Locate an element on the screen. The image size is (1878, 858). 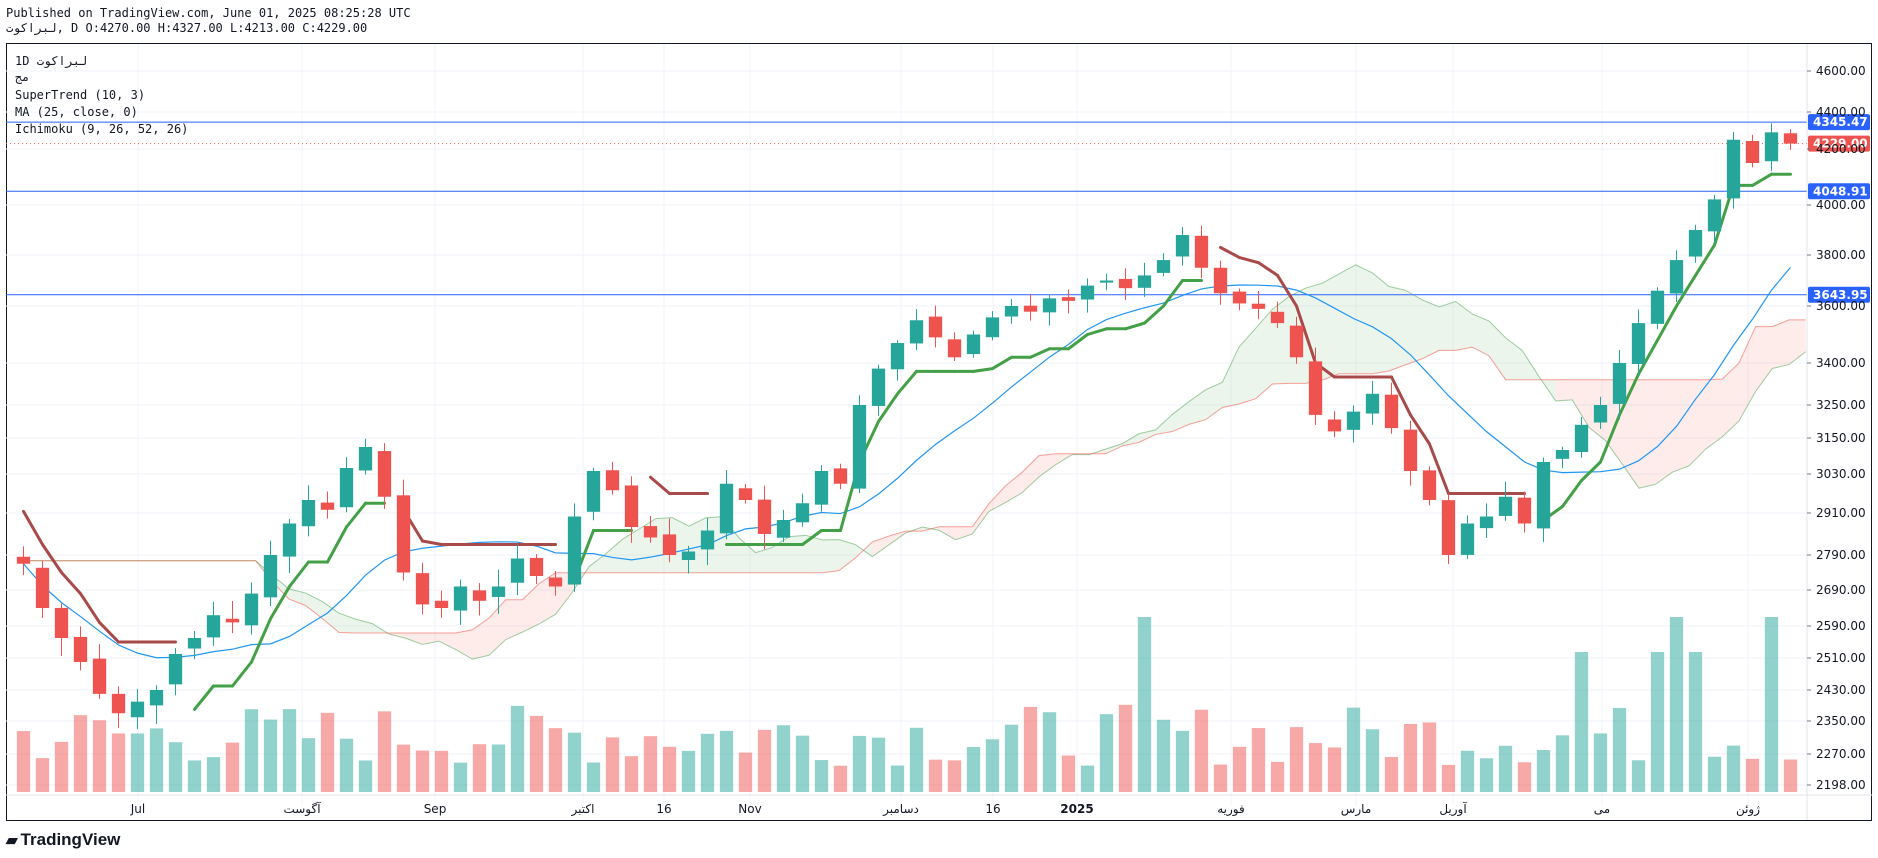
tradingview-logo: ▰ TradingView is located at coordinates (63, 840).